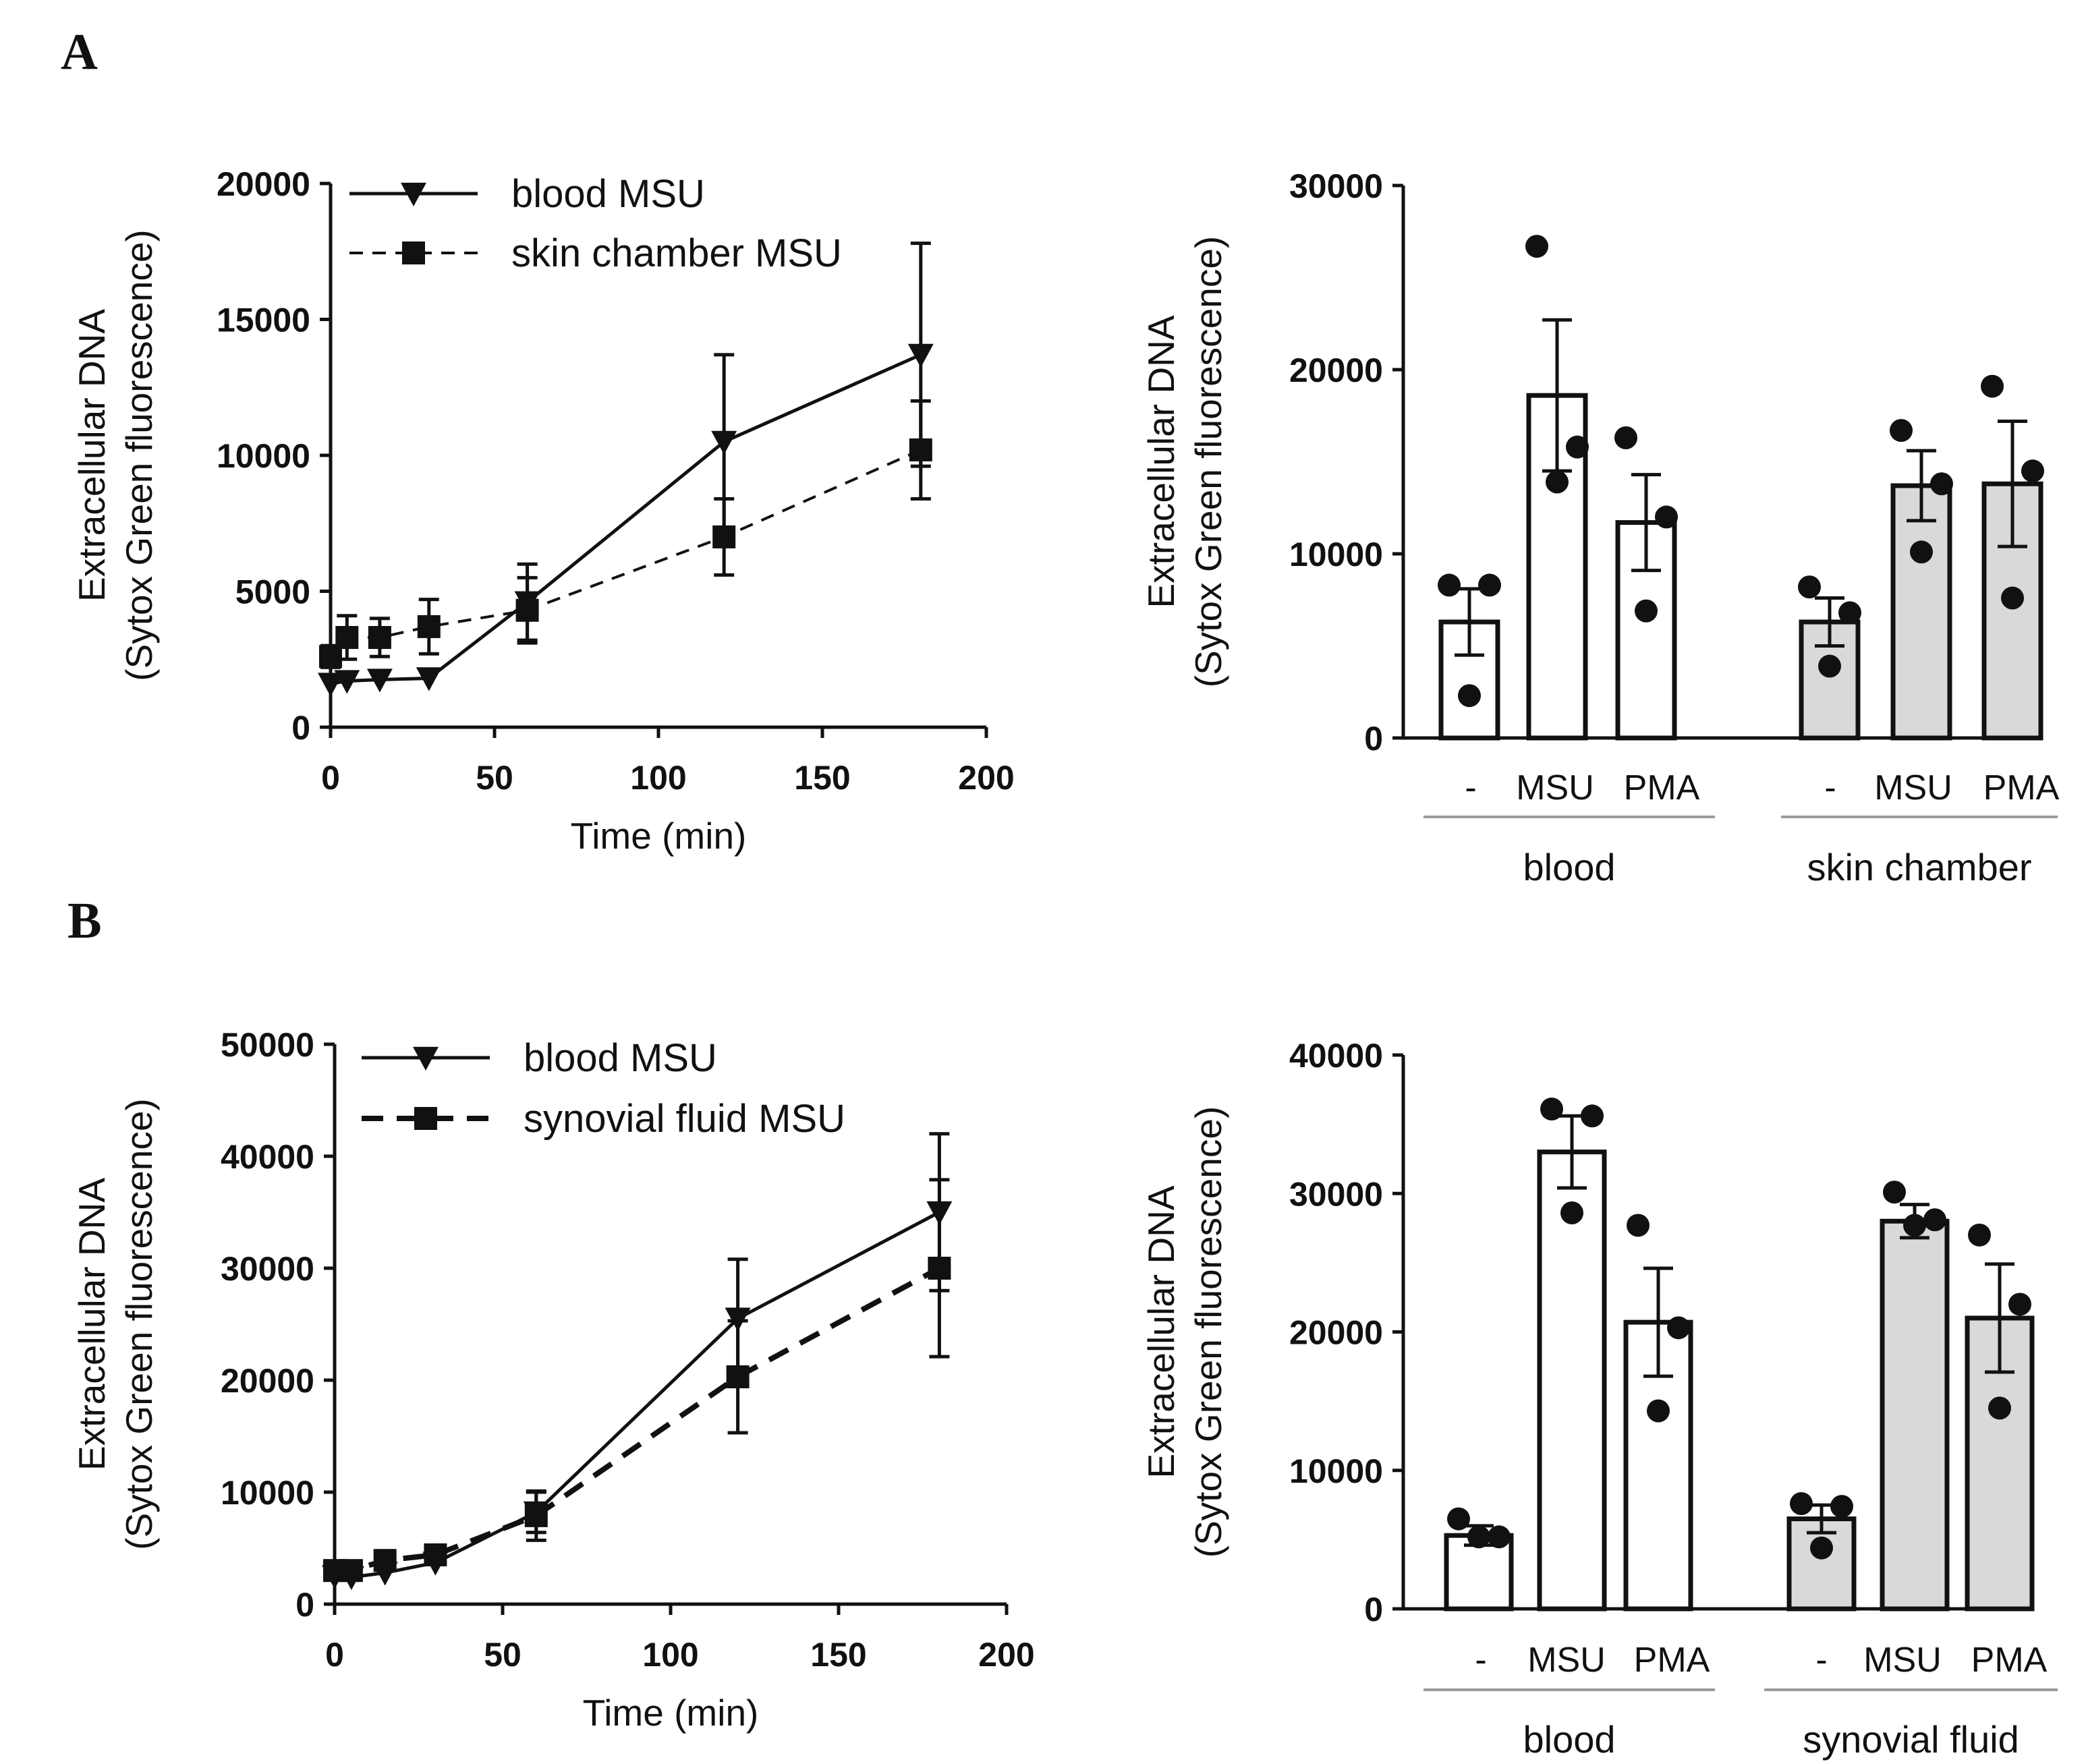 This screenshot has height=1764, width=2086. Describe the element at coordinates (1336, 186) in the screenshot. I see `chart1-y-tick-label: 30000` at that location.